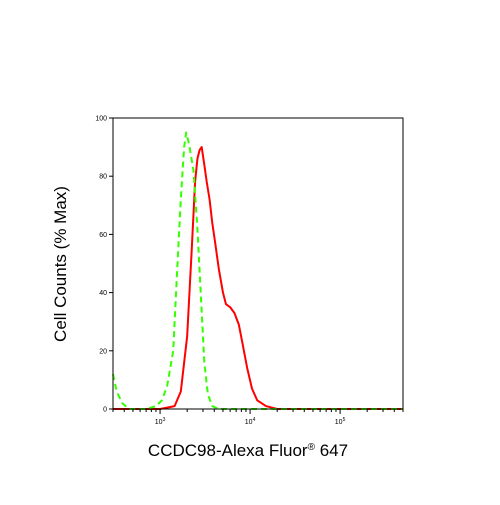  Describe the element at coordinates (312, 447) in the screenshot. I see `x-axis-title-registered-mark: ®` at that location.